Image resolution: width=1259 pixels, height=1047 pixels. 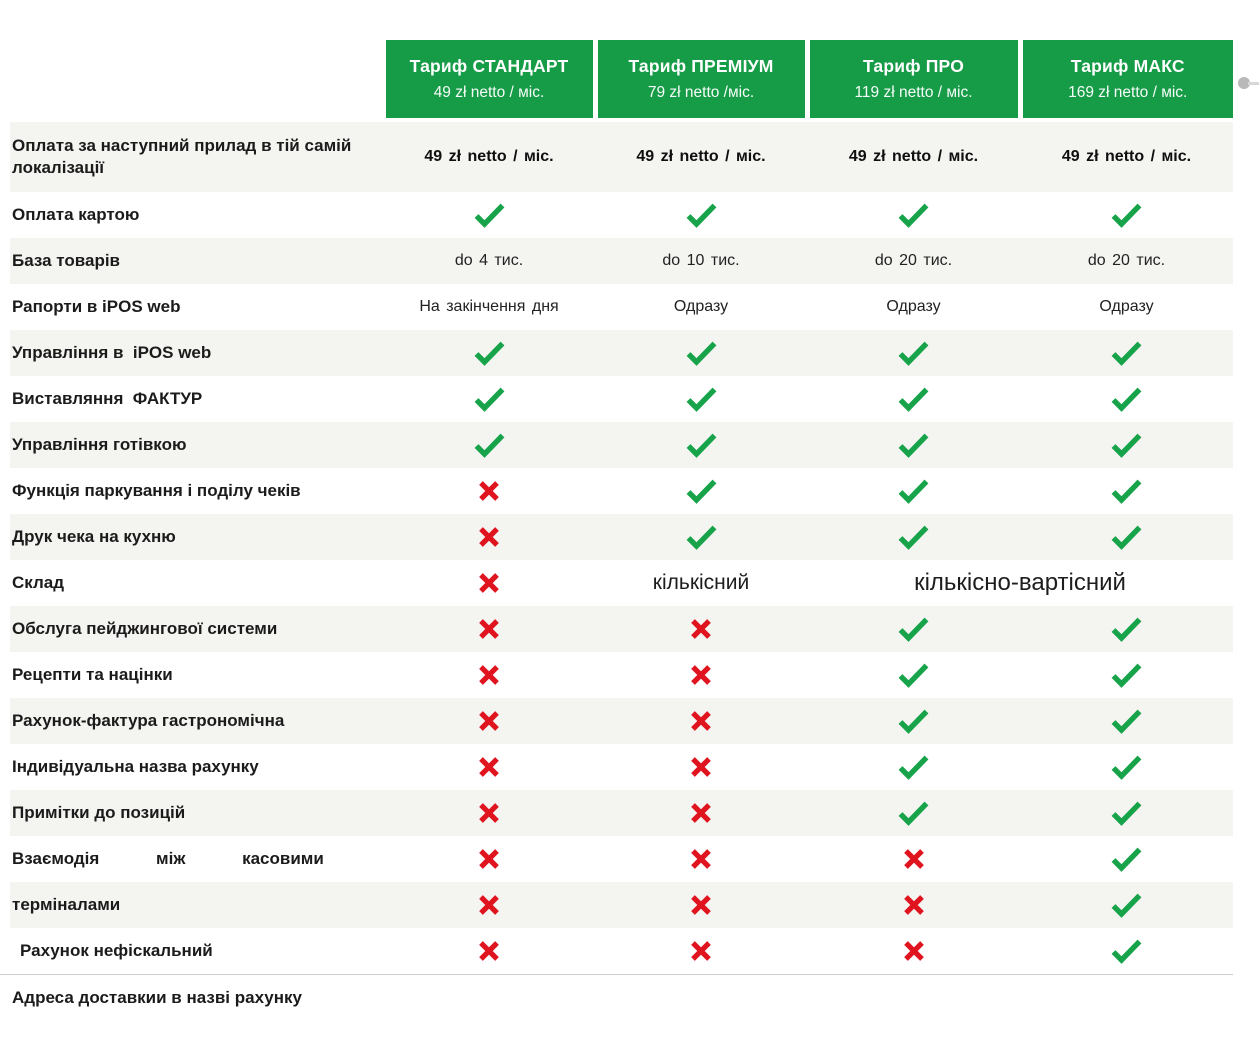 What do you see at coordinates (621, 353) in the screenshot?
I see `feature-row: Управління в iPOS web` at bounding box center [621, 353].